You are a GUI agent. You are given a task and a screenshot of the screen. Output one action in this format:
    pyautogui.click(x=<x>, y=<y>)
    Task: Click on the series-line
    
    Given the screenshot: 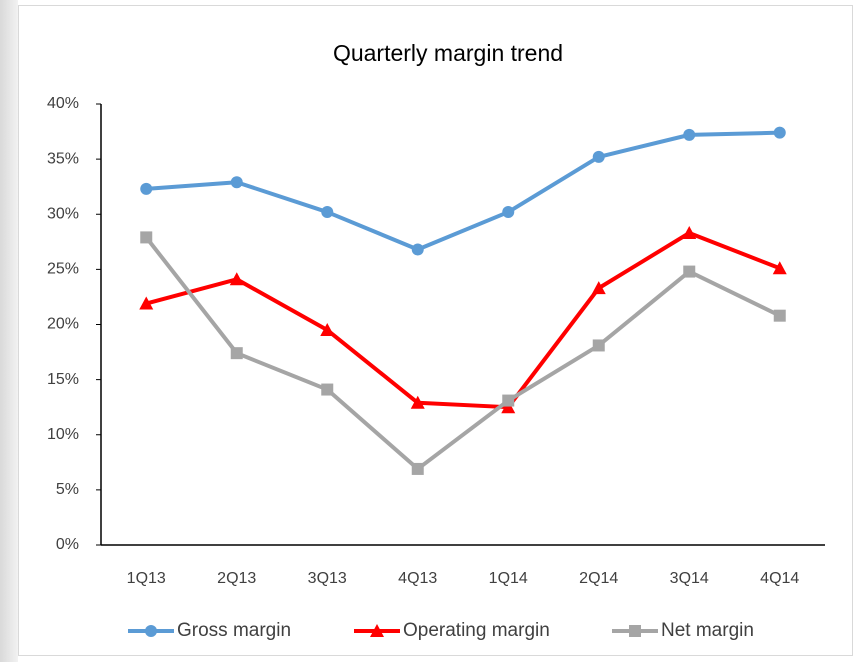 What is the action you would take?
    pyautogui.click(x=463, y=191)
    